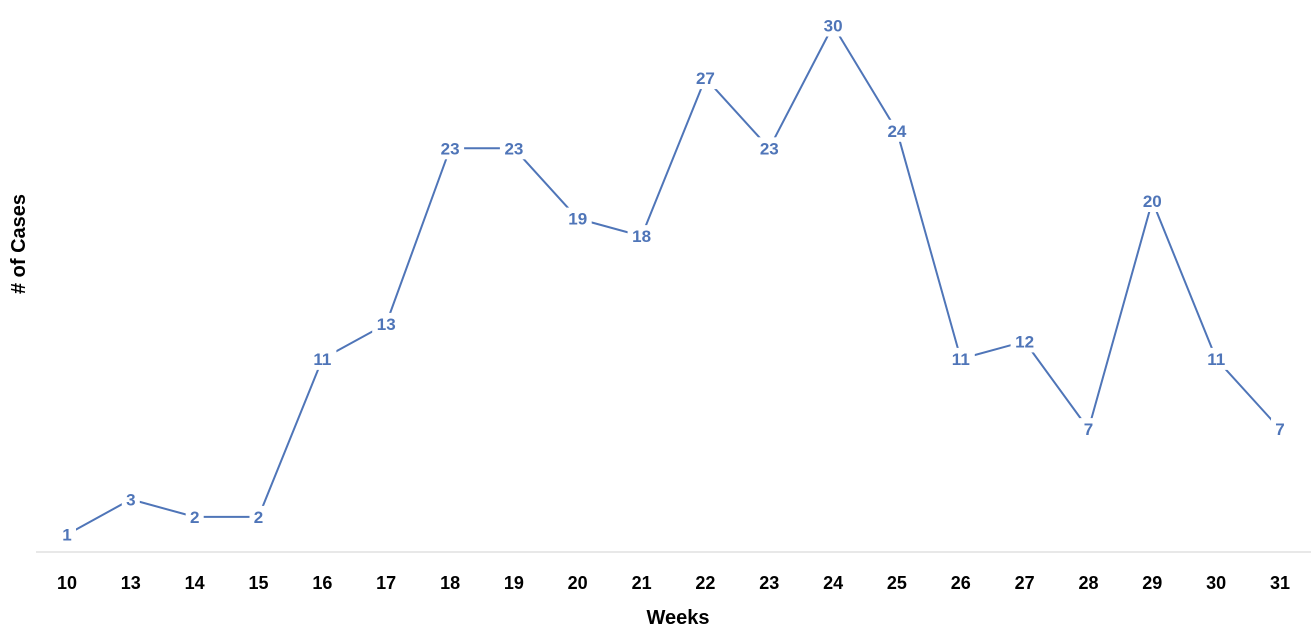  I want to click on data-label-23: 23, so click(769, 148).